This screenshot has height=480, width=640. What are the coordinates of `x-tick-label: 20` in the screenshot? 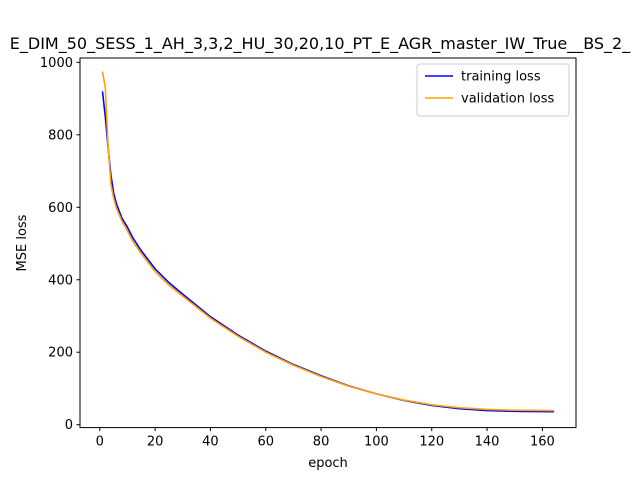 It's located at (155, 442).